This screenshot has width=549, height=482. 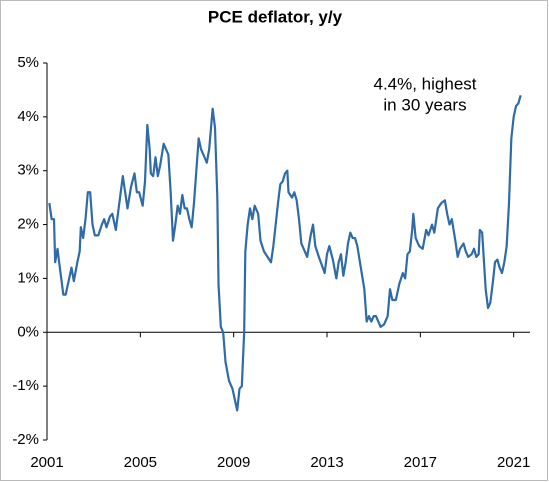 What do you see at coordinates (424, 104) in the screenshot?
I see `annotation: in 30 years` at bounding box center [424, 104].